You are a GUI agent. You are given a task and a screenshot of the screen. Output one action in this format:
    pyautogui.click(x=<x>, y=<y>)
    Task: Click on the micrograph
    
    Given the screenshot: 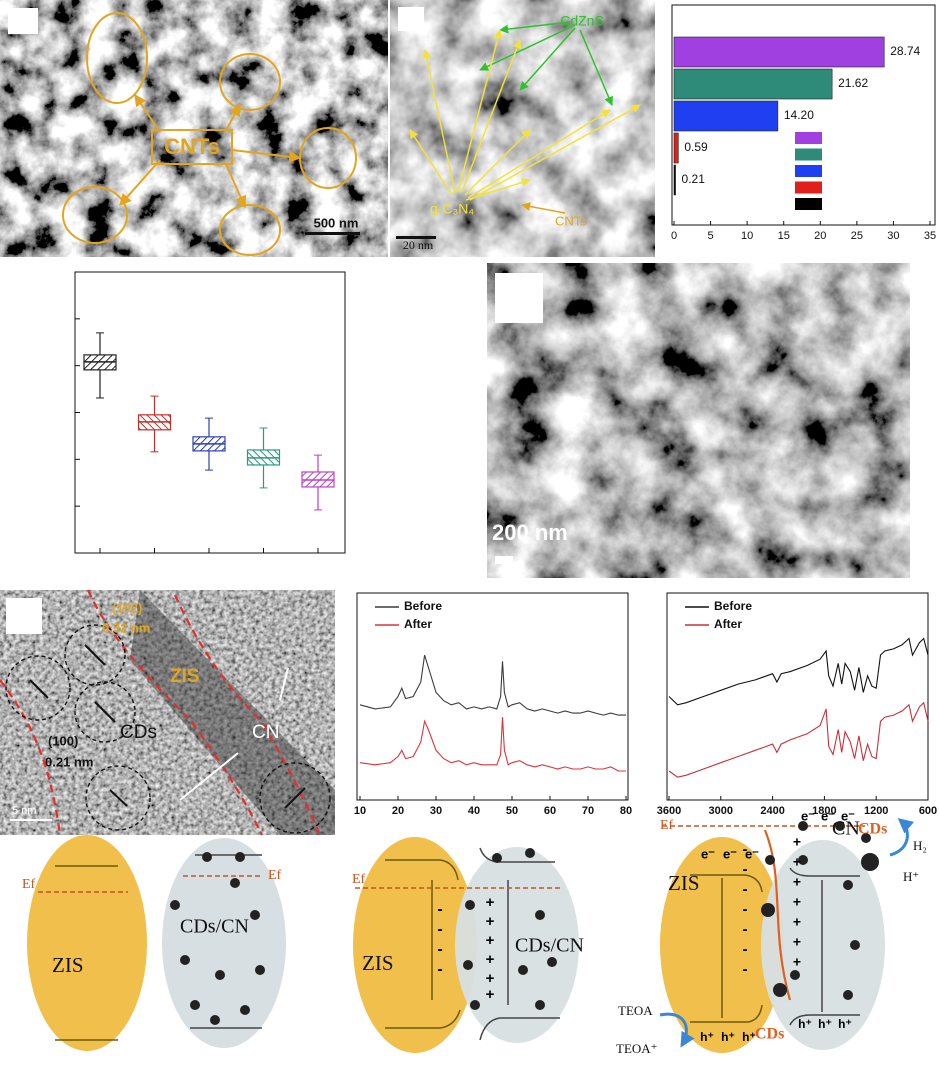 What is the action you would take?
    pyautogui.click(x=167, y=712)
    